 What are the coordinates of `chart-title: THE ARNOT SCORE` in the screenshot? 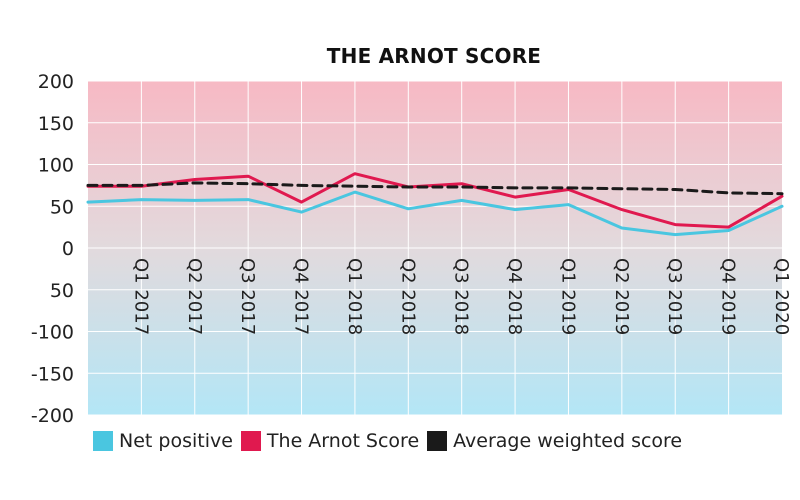 It's located at (434, 56).